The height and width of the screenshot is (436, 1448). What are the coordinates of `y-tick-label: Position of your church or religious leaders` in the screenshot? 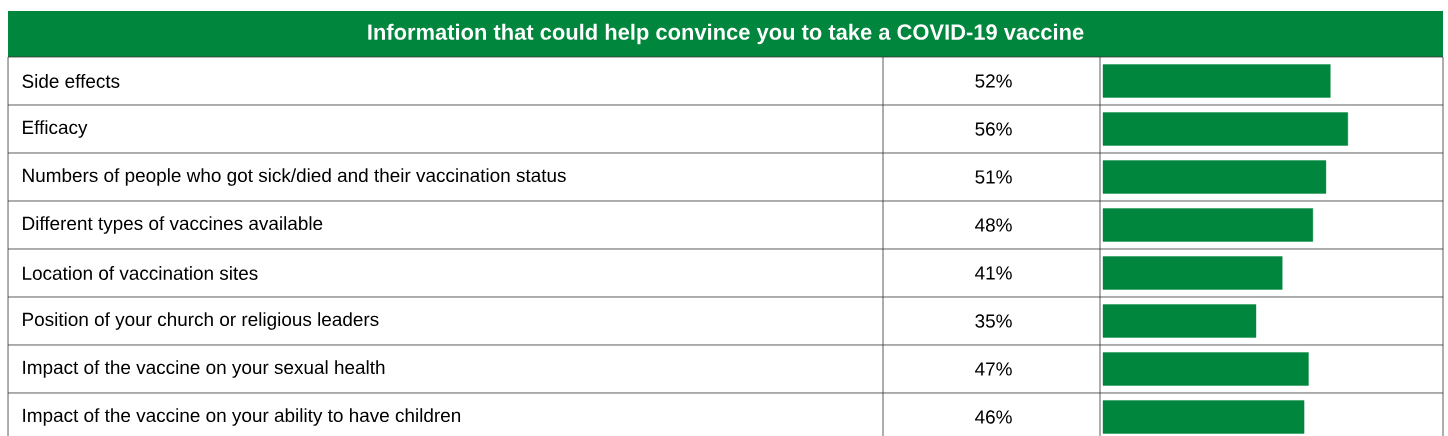 It's located at (201, 321).